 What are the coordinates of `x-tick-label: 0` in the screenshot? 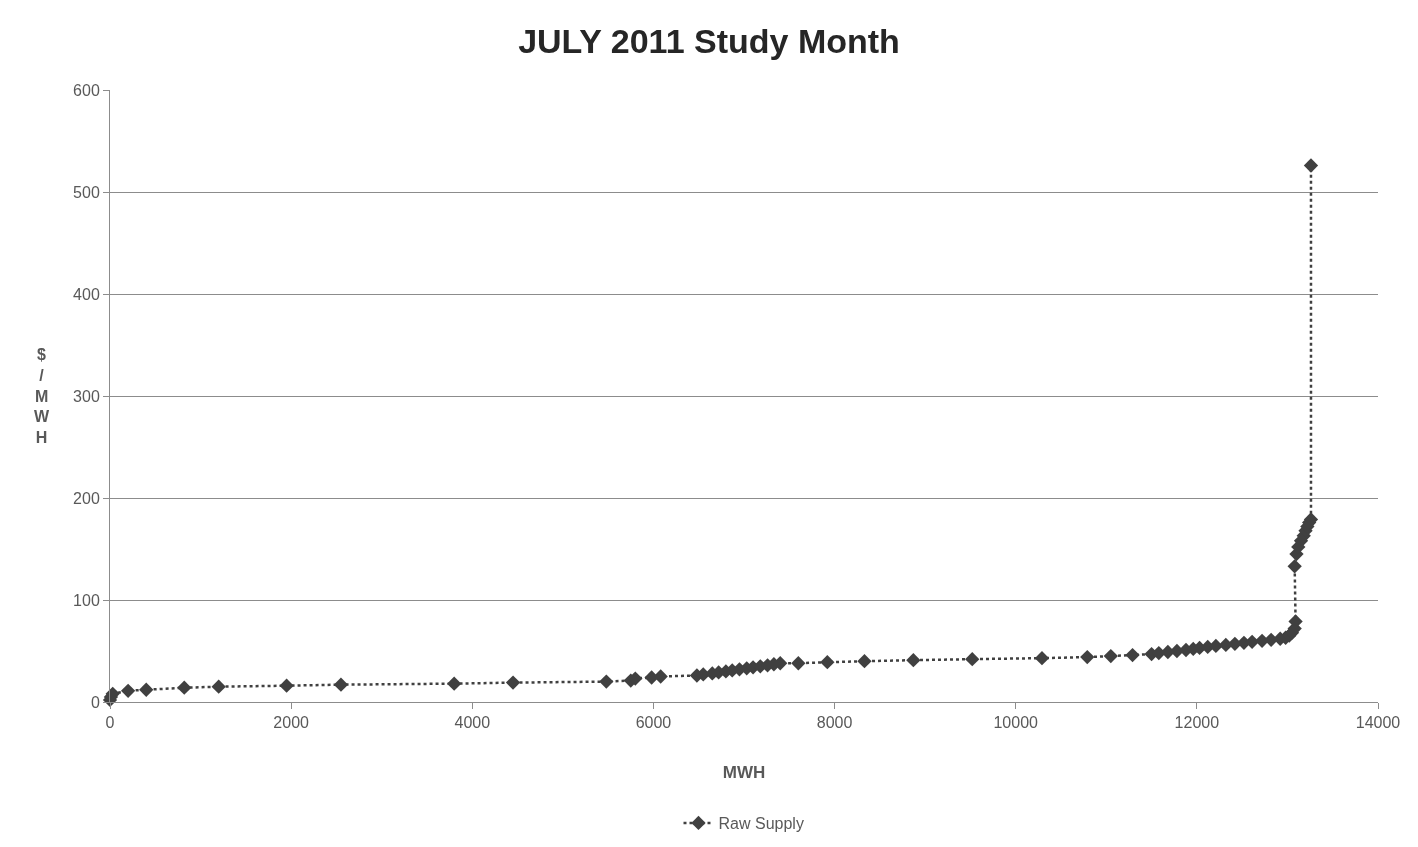 It's located at (110, 723).